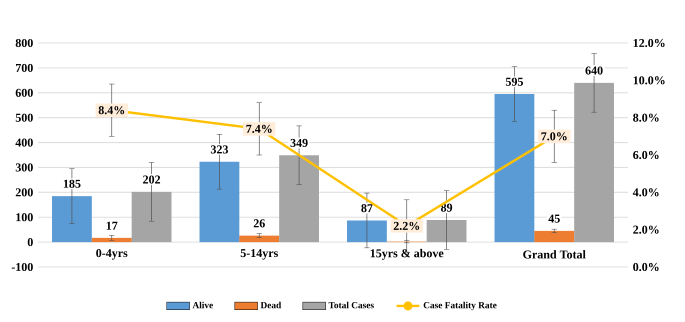 This screenshot has height=322, width=685. Describe the element at coordinates (112, 226) in the screenshot. I see `data-label: 17` at that location.